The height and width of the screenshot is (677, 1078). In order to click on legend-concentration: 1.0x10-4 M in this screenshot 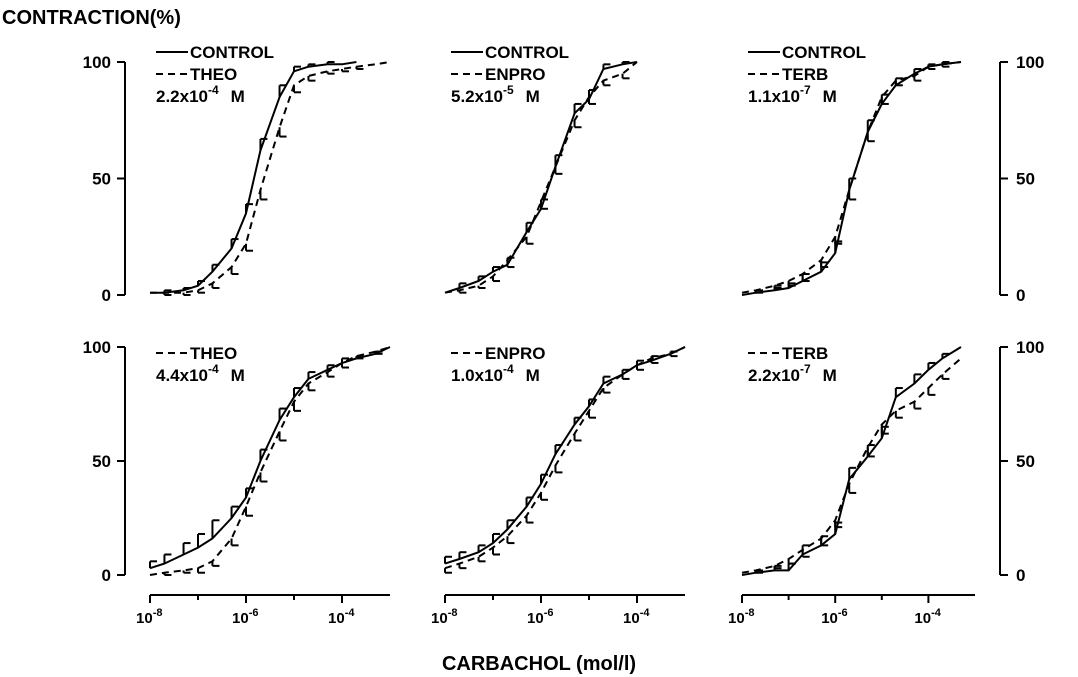, I will do `click(495, 373)`.